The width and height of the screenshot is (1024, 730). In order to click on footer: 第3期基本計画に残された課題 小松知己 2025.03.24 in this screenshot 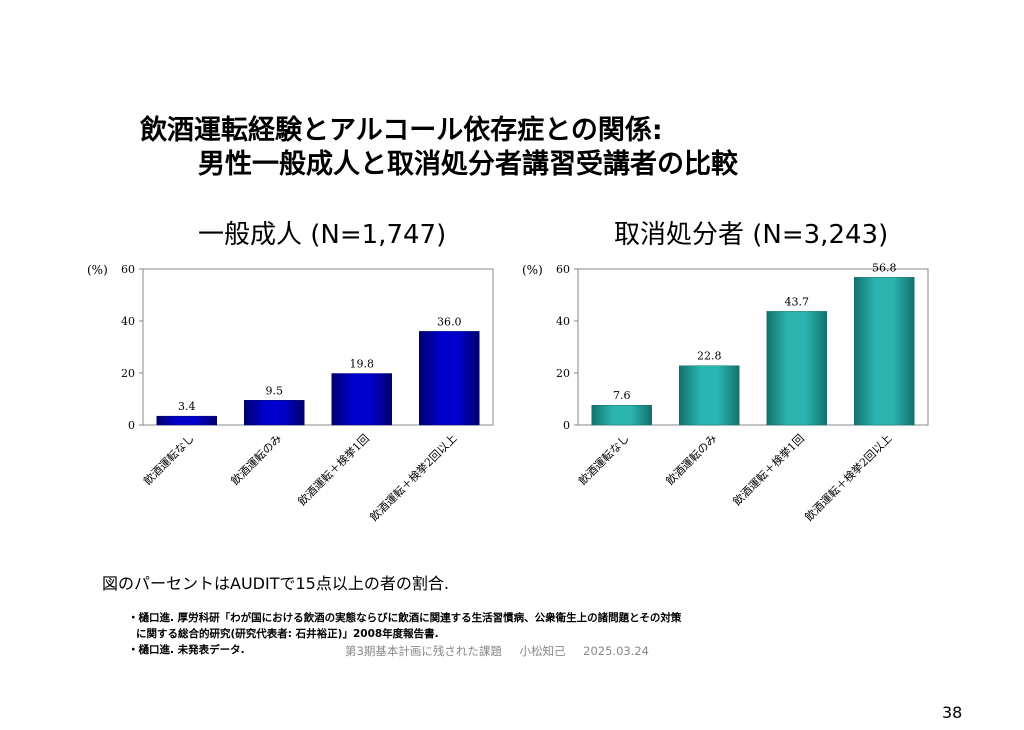, I will do `click(504, 651)`.